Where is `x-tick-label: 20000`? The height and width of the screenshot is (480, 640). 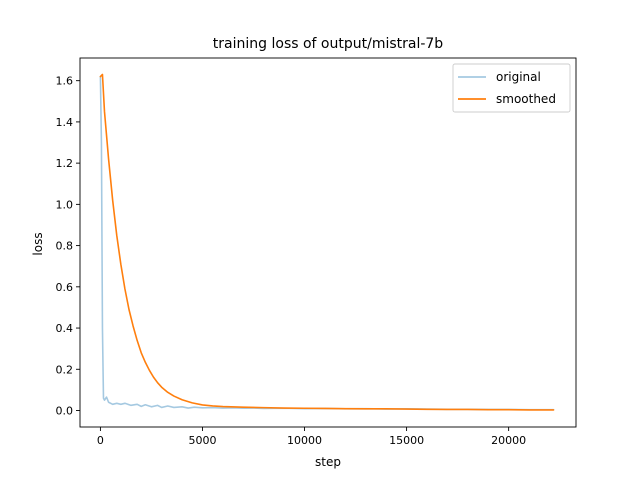 x-tick-label: 20000 is located at coordinates (508, 440).